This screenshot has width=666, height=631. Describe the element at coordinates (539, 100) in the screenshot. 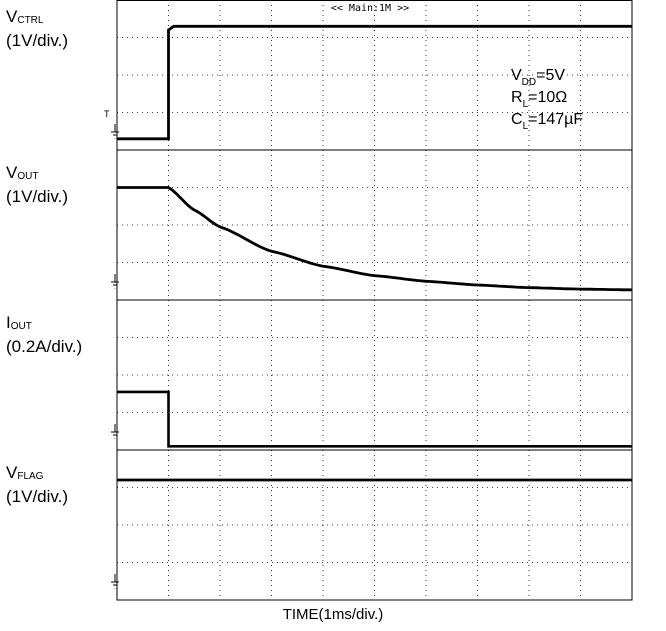

I see `condition-rl: RL=10Ω` at that location.